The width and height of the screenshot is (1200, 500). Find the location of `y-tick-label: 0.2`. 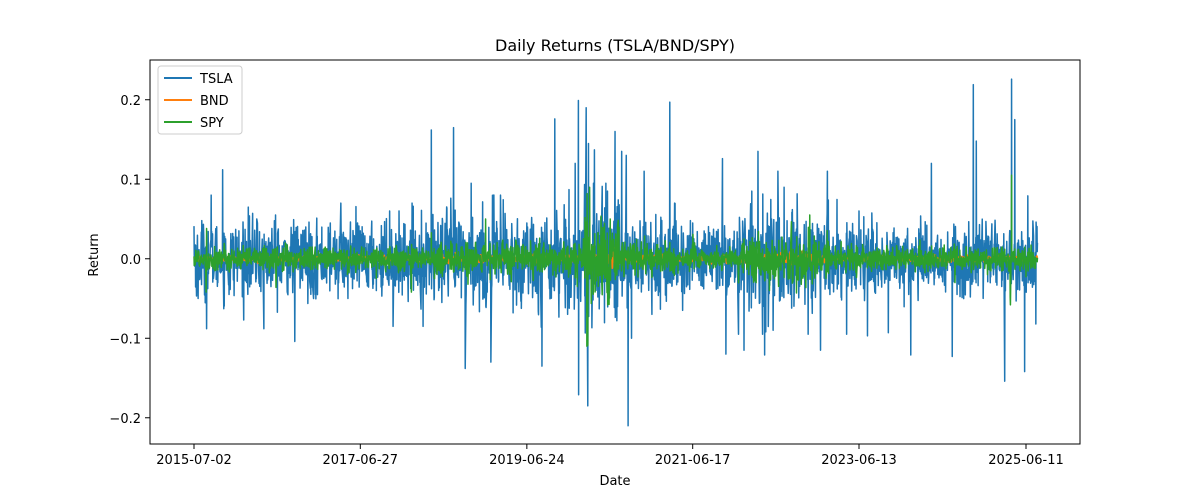

y-tick-label: 0.2 is located at coordinates (130, 101).